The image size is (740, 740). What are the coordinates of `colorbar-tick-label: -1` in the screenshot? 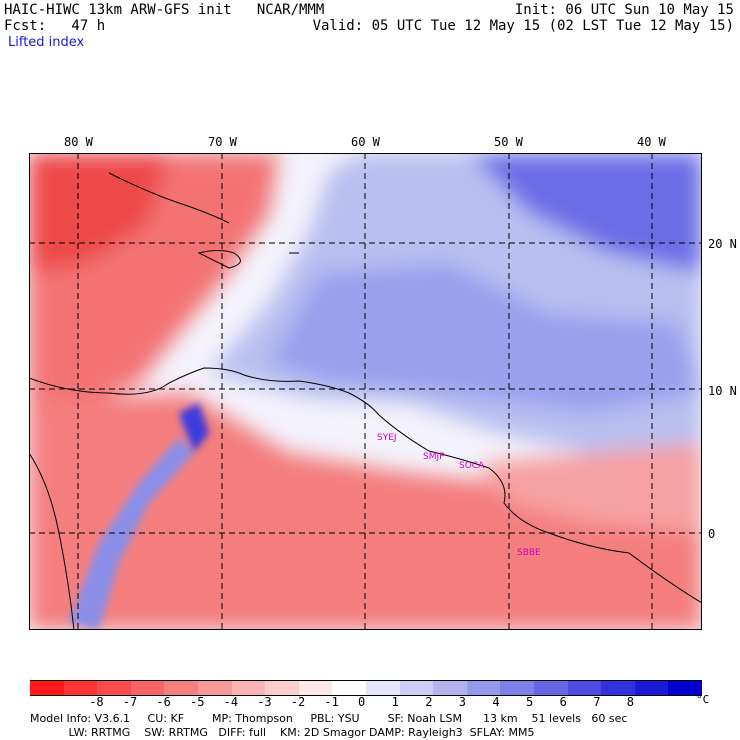 It's located at (331, 702).